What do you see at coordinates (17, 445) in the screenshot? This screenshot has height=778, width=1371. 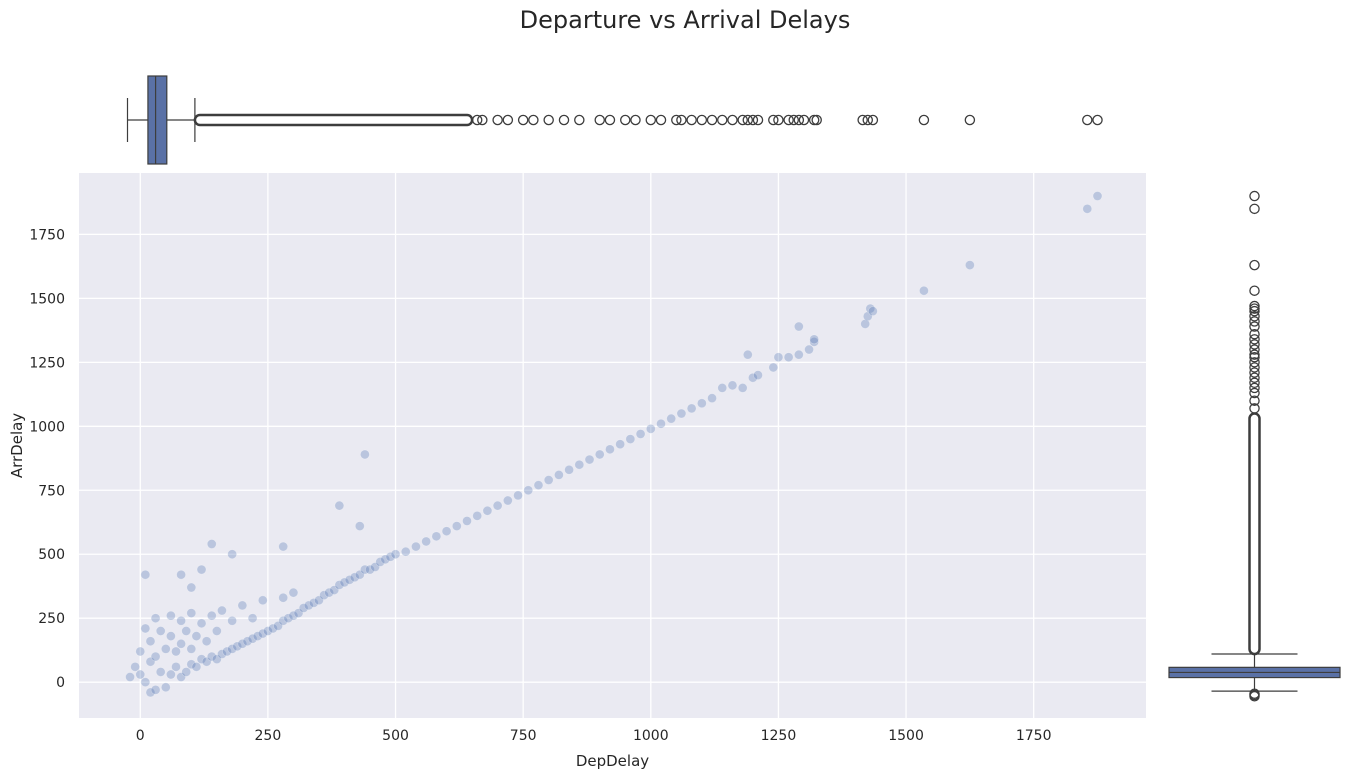 I see `y-axis-label: ArrDelay` at bounding box center [17, 445].